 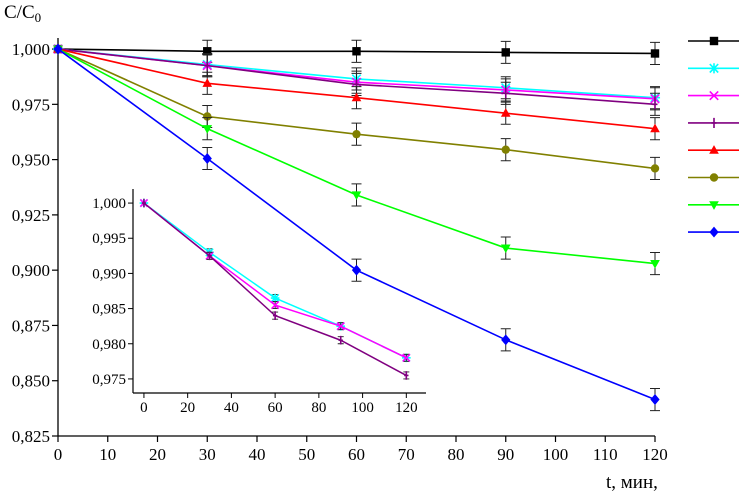 What do you see at coordinates (144, 408) in the screenshot?
I see `inset-x-tick-label: 0` at bounding box center [144, 408].